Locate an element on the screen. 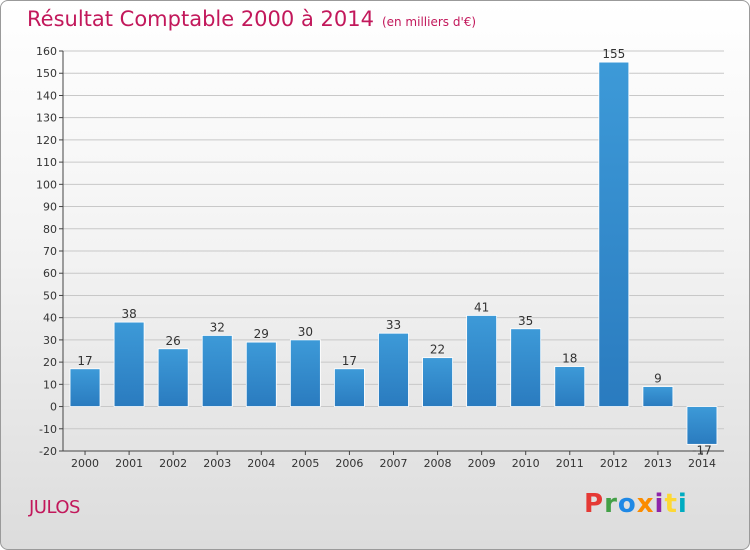  y-tick-label: 150 is located at coordinates (46, 73).